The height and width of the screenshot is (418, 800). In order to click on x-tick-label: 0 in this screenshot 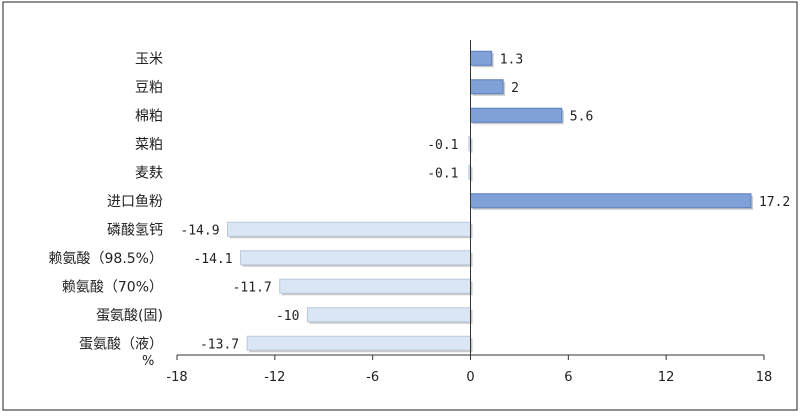, I will do `click(470, 377)`.